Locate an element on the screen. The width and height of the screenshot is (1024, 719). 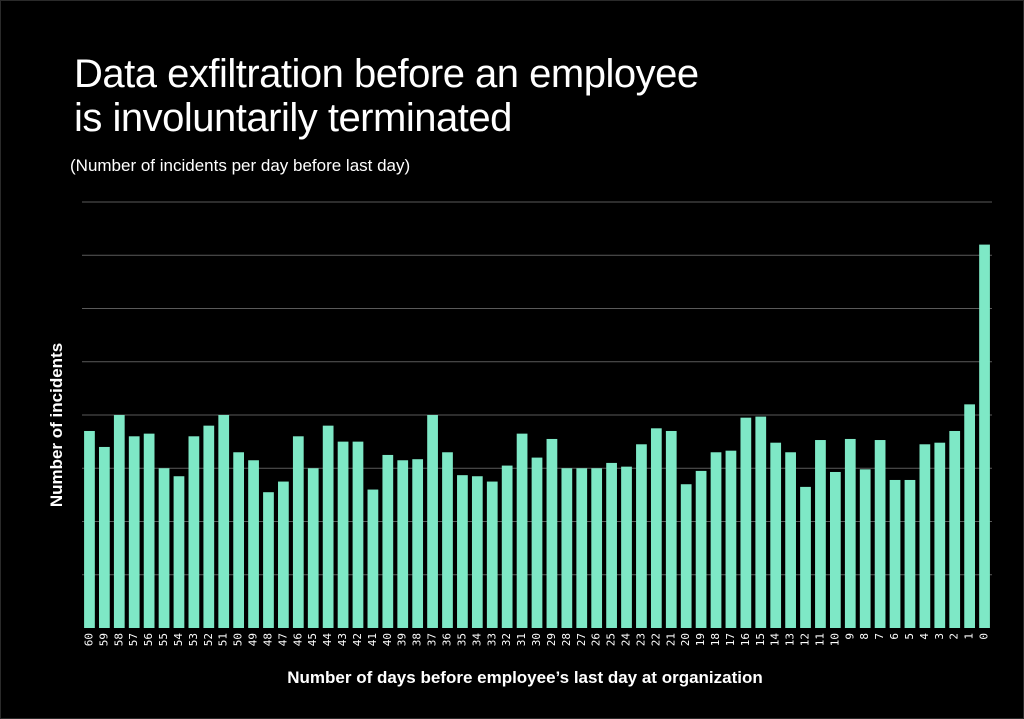
x-tick-label: 48 is located at coordinates (267, 639).